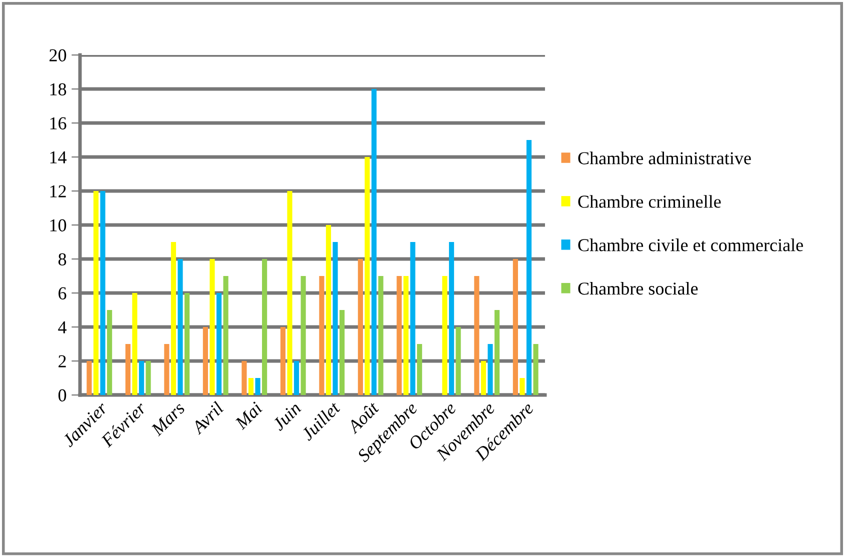  What do you see at coordinates (664, 158) in the screenshot?
I see `legend-label: Chambre administrative` at bounding box center [664, 158].